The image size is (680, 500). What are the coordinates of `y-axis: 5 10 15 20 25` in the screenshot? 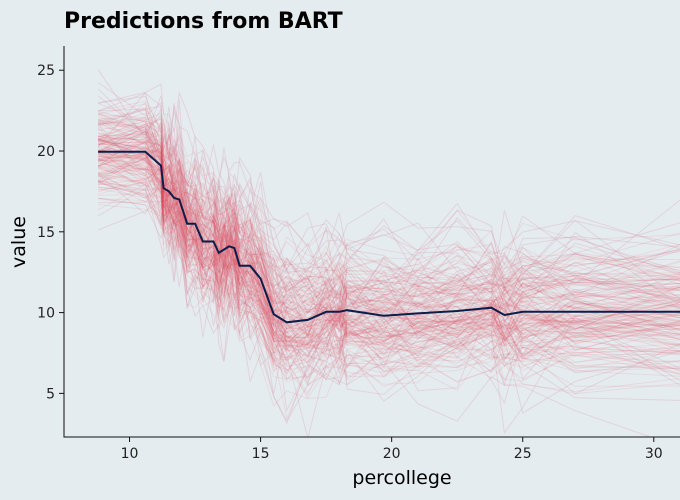 It's located at (50, 232).